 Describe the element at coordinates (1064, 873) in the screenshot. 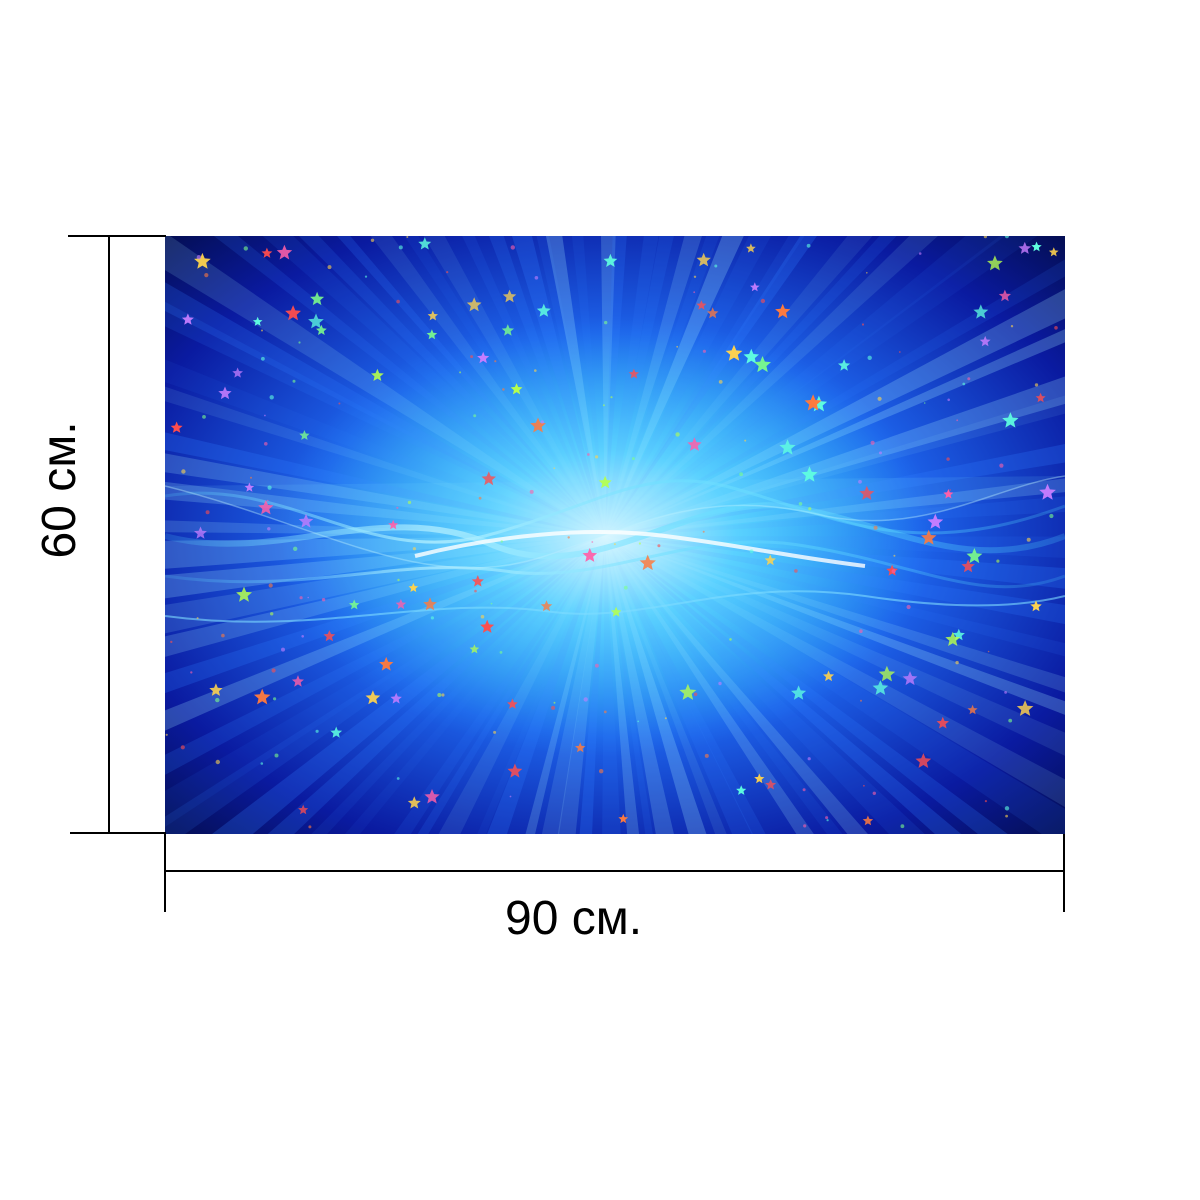

I see `width-dimension-right-tick` at that location.